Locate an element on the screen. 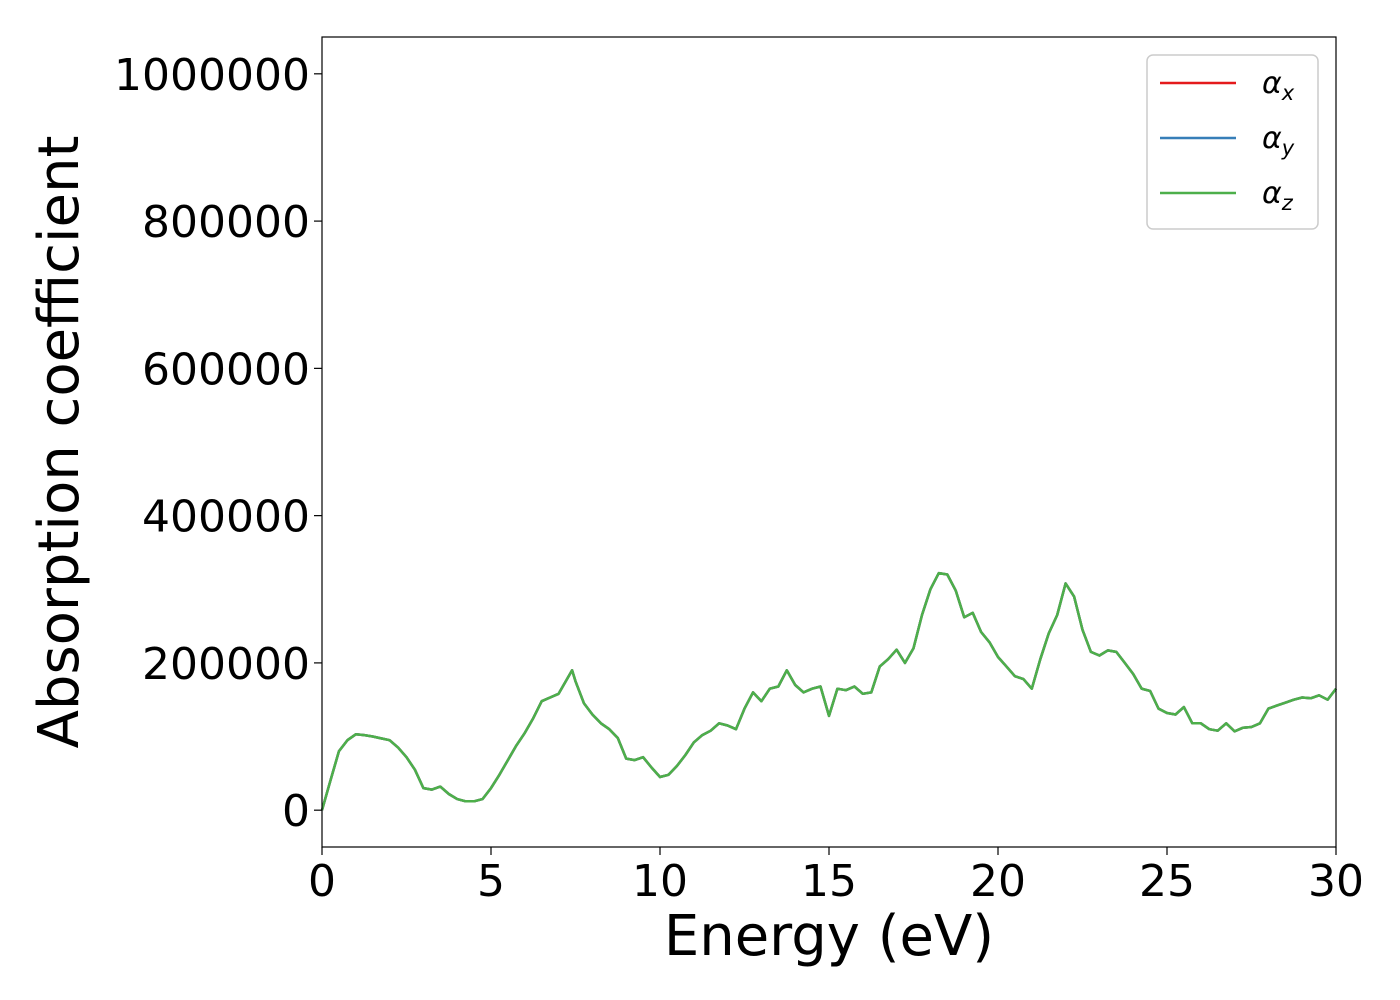  y-tick-label: 600000 is located at coordinates (226, 369).